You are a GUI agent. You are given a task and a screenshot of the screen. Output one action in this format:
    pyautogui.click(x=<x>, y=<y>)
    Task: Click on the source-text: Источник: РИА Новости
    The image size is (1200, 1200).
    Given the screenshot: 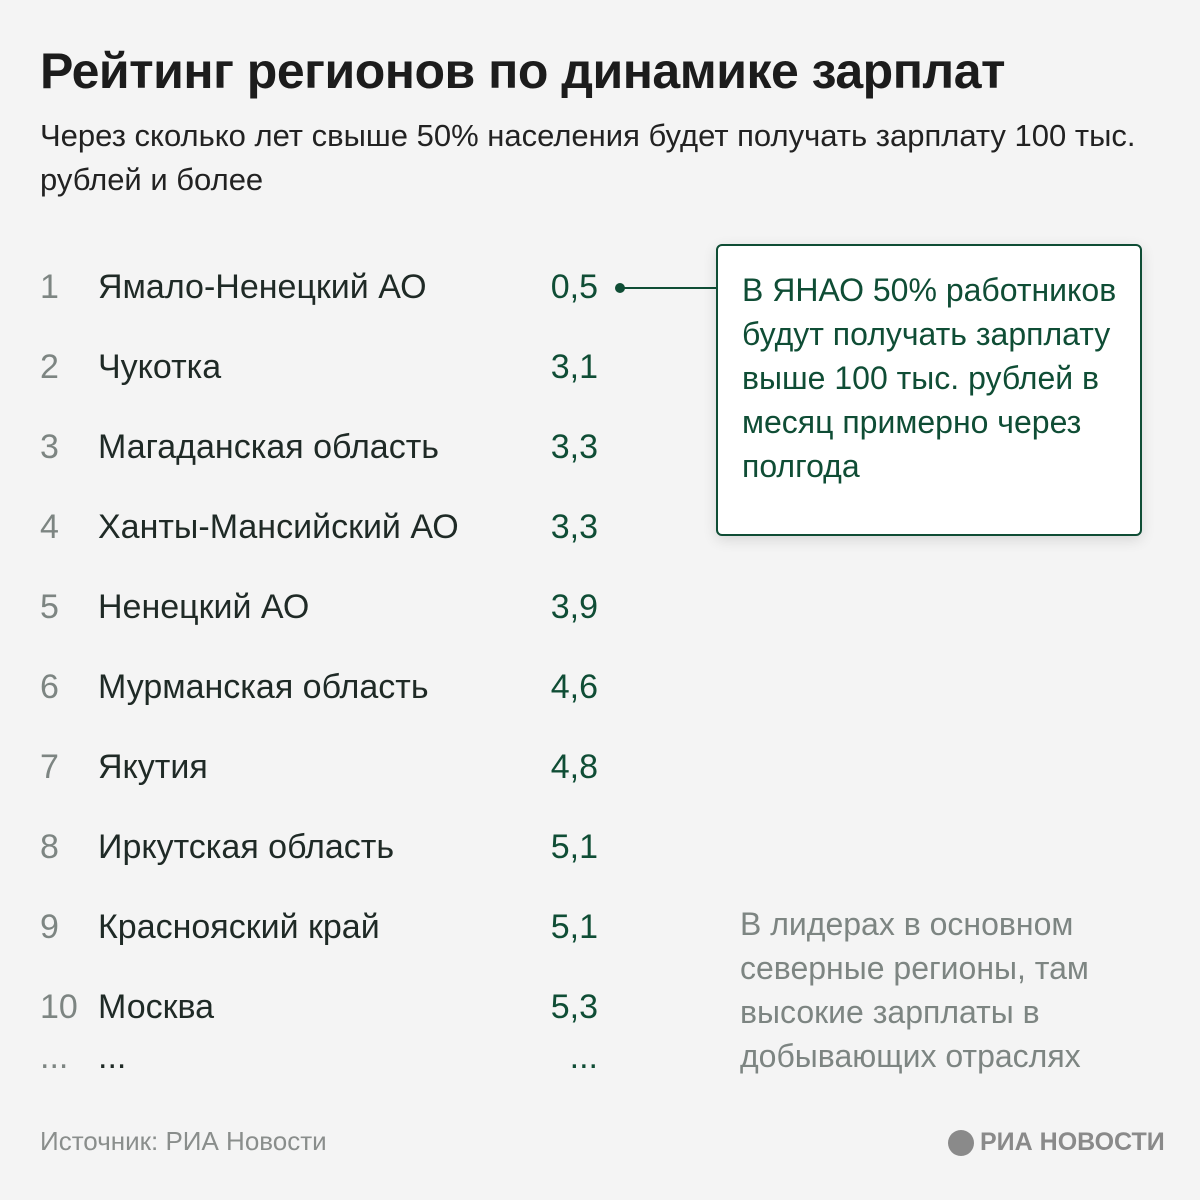 What is the action you would take?
    pyautogui.click(x=183, y=1141)
    